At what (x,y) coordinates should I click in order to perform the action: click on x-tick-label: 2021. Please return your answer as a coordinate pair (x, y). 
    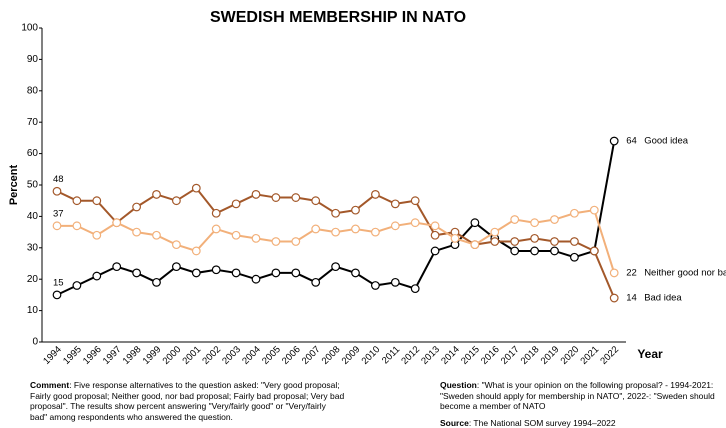
    Looking at the image, I should click on (589, 355).